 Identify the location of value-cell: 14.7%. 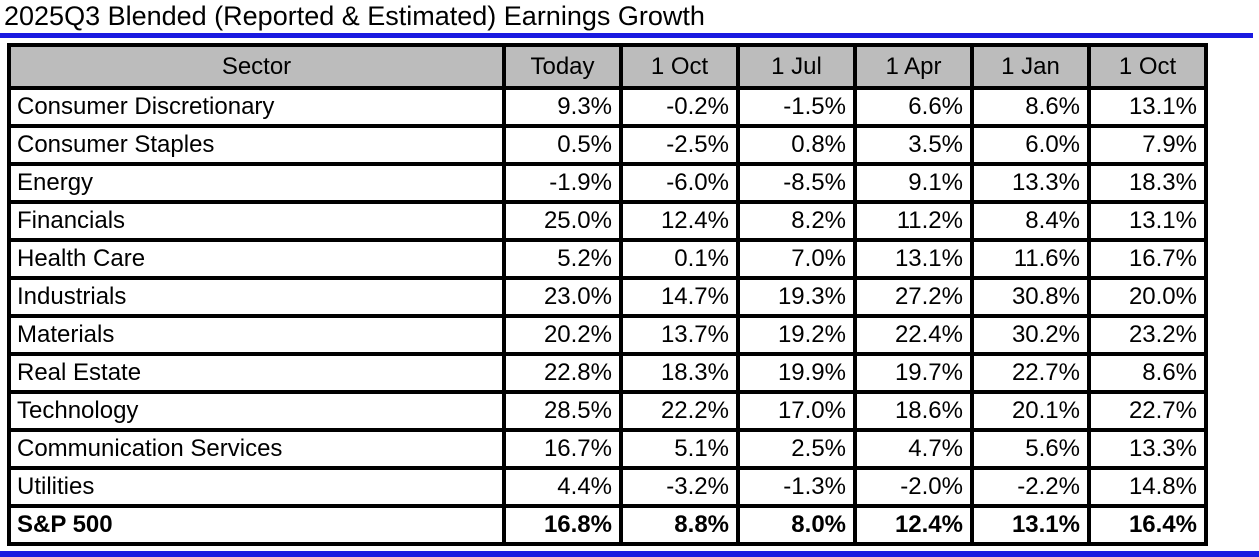
(679, 297).